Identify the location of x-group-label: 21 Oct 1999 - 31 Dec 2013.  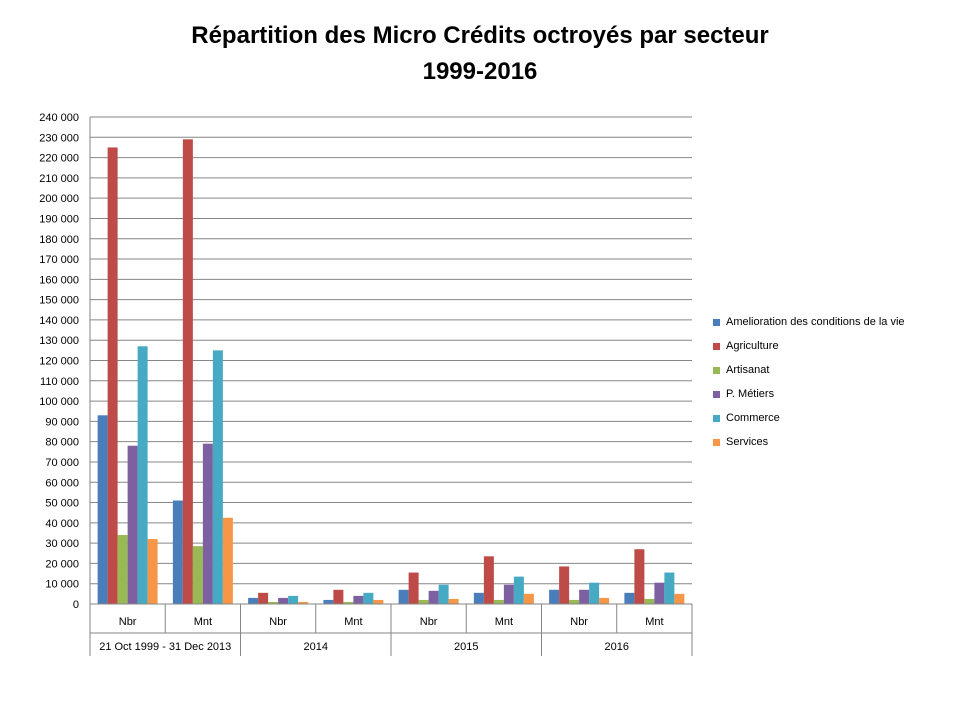
(165, 647).